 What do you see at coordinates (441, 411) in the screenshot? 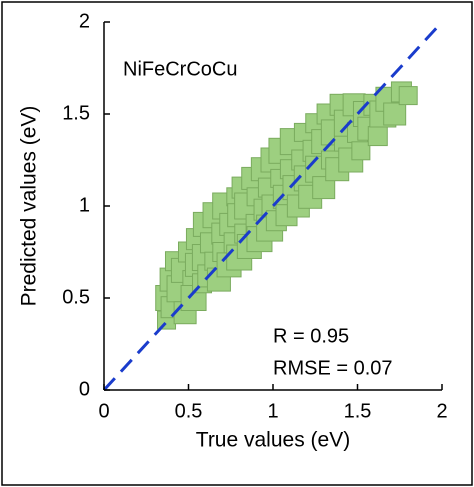
I see `x-tick-label: 2` at bounding box center [441, 411].